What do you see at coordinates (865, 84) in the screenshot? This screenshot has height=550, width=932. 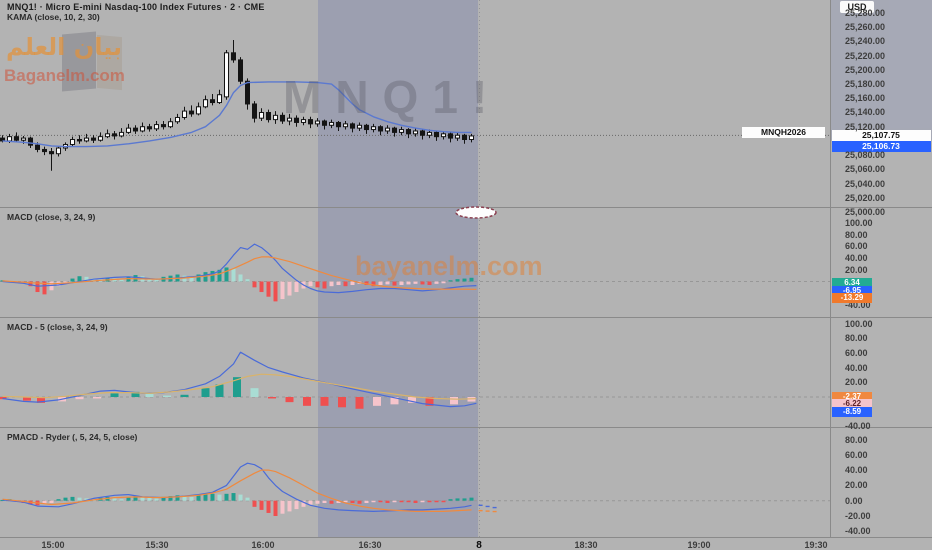 I see `price-tick-label: 25,180.00` at bounding box center [865, 84].